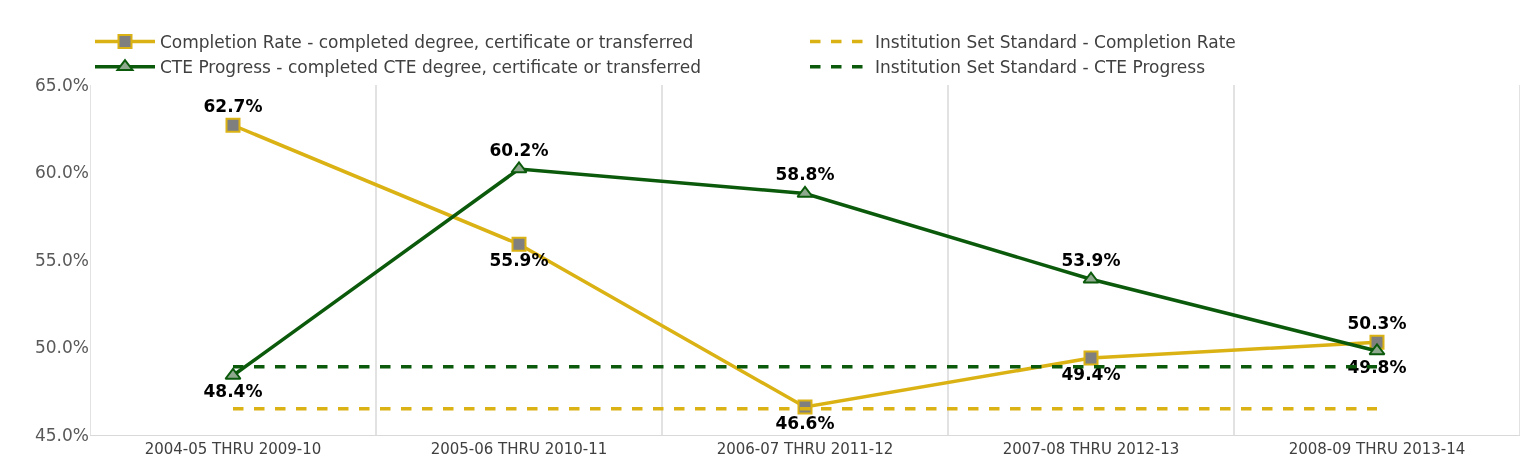 This screenshot has height=475, width=1540. I want to click on legend-label: Institution Set Standard - Completion Rate, so click(1055, 42).